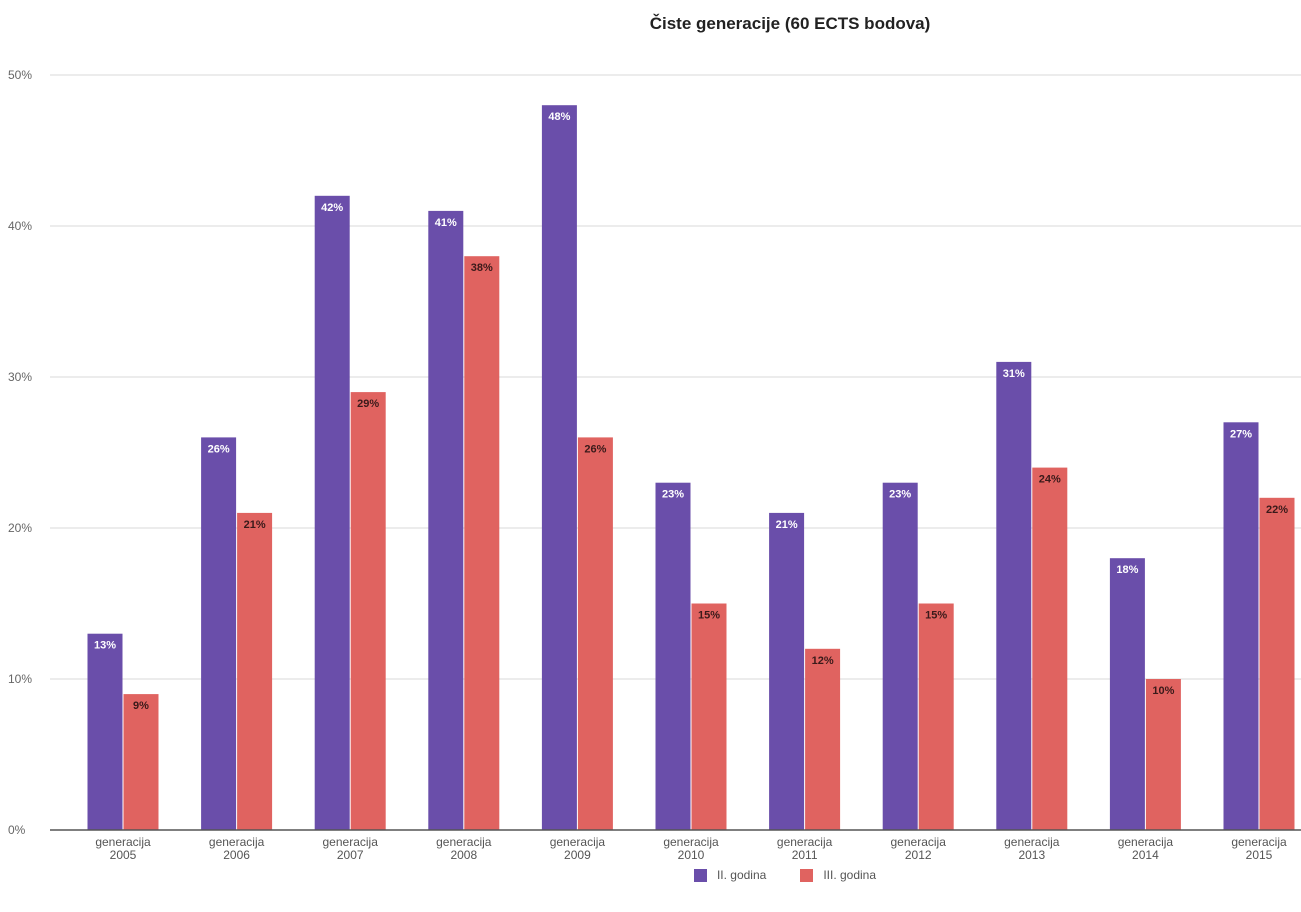 The image size is (1301, 912). Describe the element at coordinates (823, 661) in the screenshot. I see `data-label: 12%` at that location.